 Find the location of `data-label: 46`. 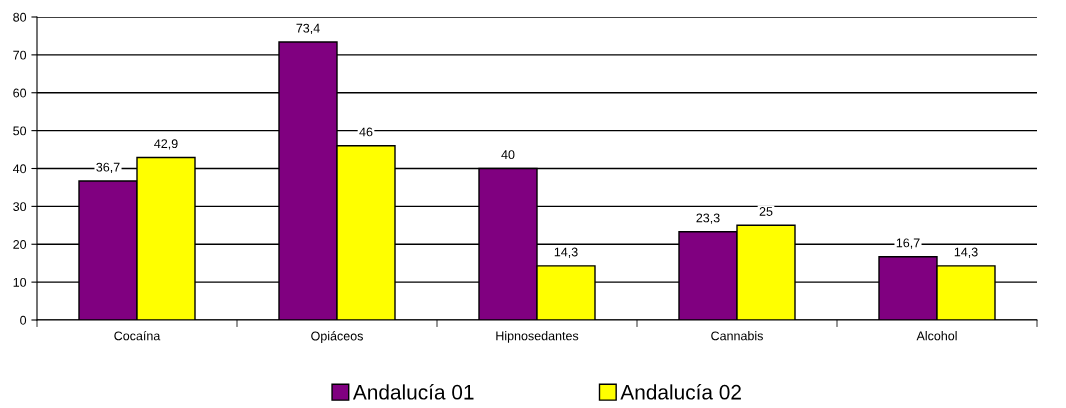

data-label: 46 is located at coordinates (366, 132).